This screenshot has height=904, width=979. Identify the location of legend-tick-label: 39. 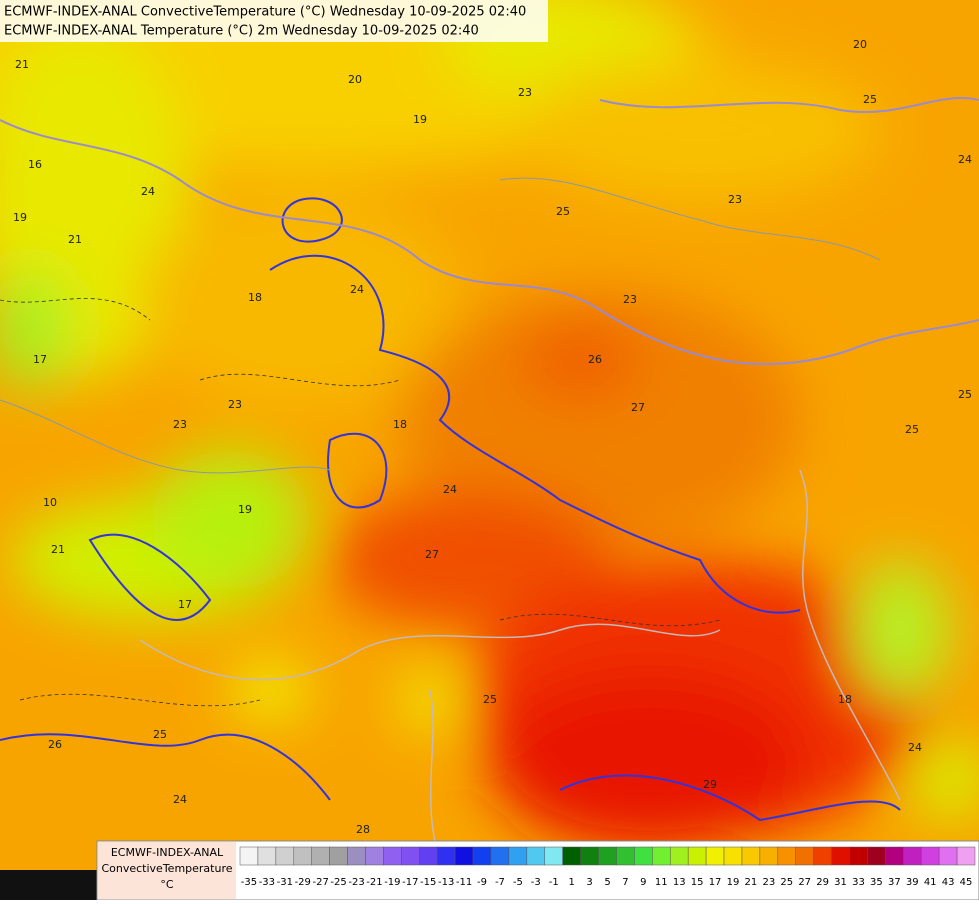
(912, 882).